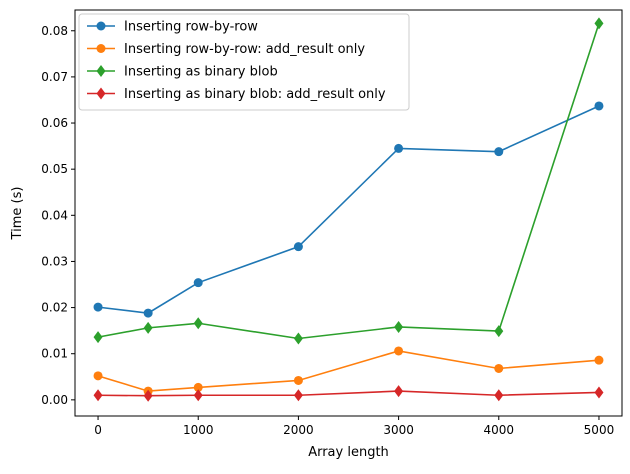 This screenshot has width=630, height=474. I want to click on y-axis-label: Time (s), so click(17, 214).